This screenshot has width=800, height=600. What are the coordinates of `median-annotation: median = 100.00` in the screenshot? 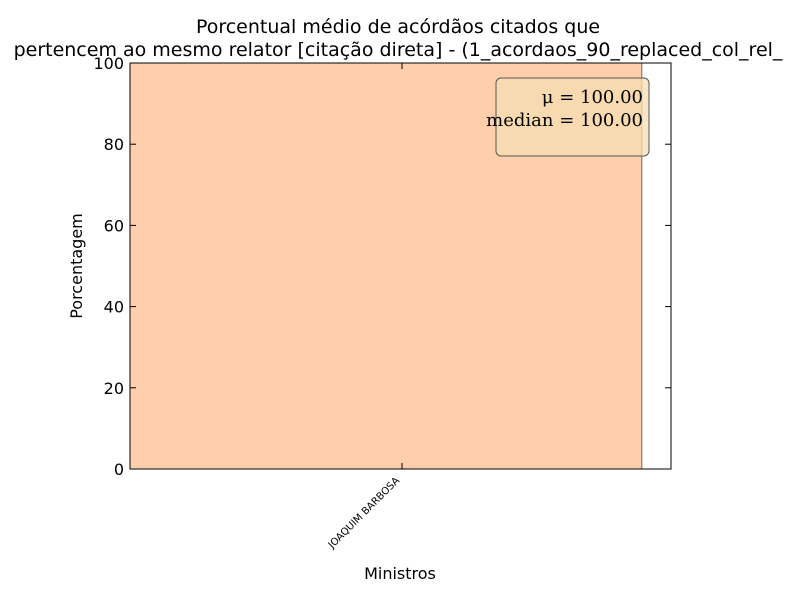 It's located at (564, 120).